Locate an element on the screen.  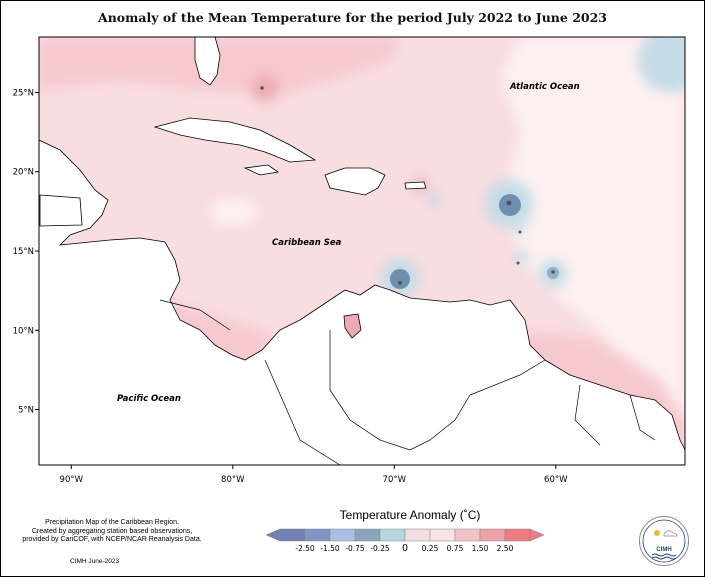
lat-tick-label: 15°N is located at coordinates (23, 252).